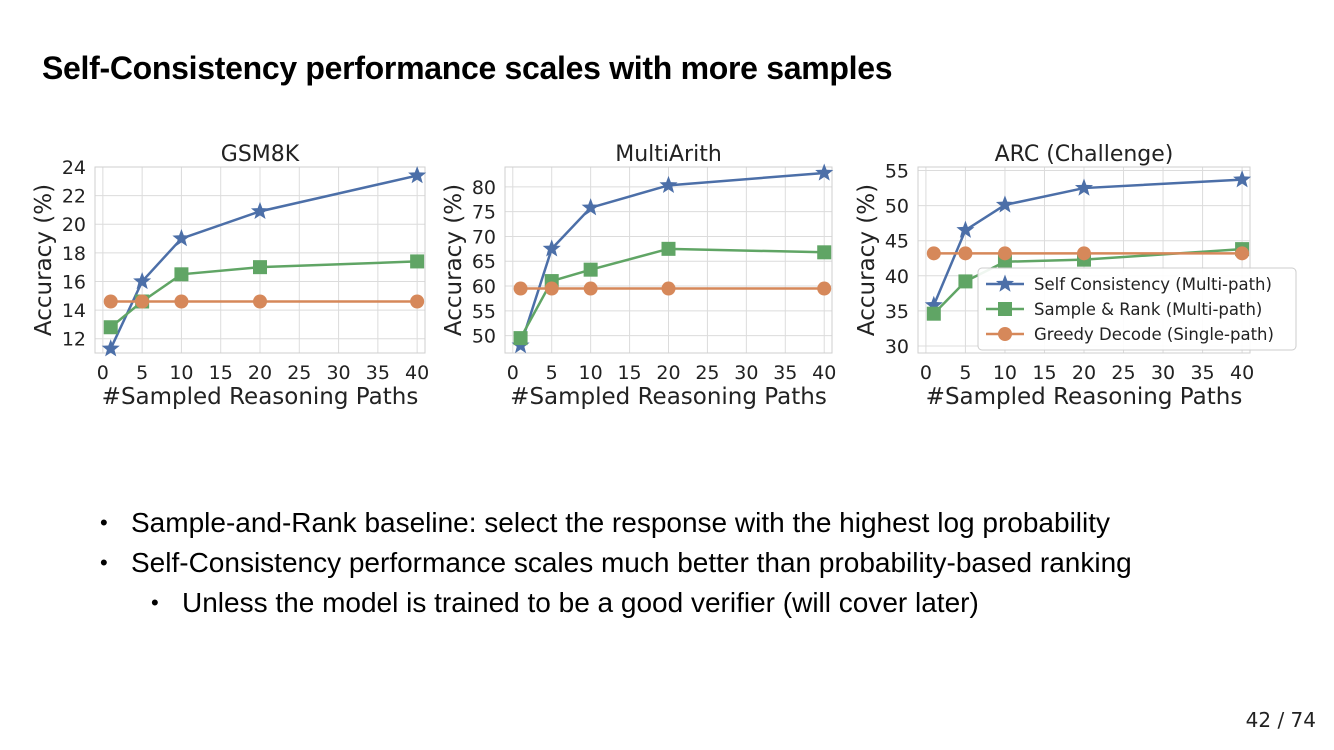 The width and height of the screenshot is (1334, 750). Describe the element at coordinates (1084, 154) in the screenshot. I see `chart-title: ARC (Challenge)` at that location.